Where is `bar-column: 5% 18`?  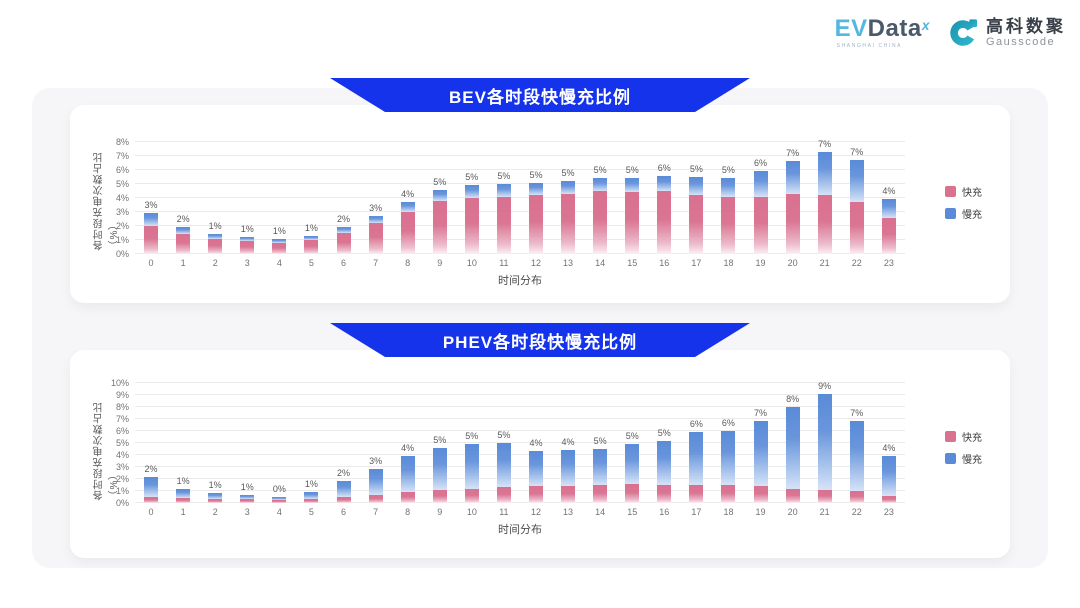 bar-column: 5% 18 is located at coordinates (728, 205).